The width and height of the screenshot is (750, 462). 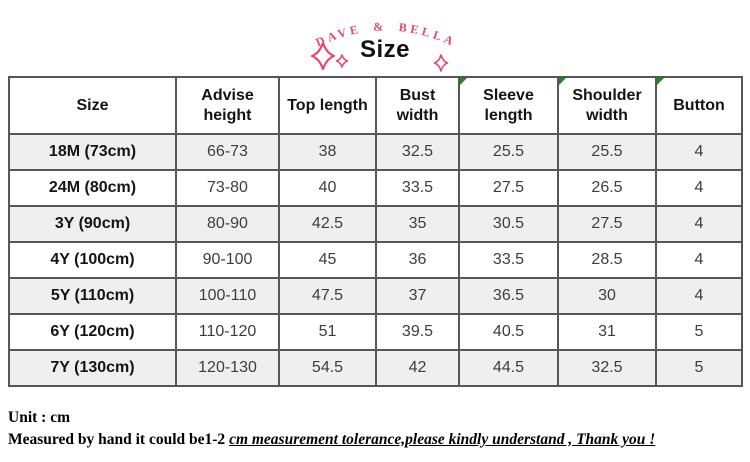 I want to click on col-header-sleeve-length: Sleeve length, so click(x=508, y=105).